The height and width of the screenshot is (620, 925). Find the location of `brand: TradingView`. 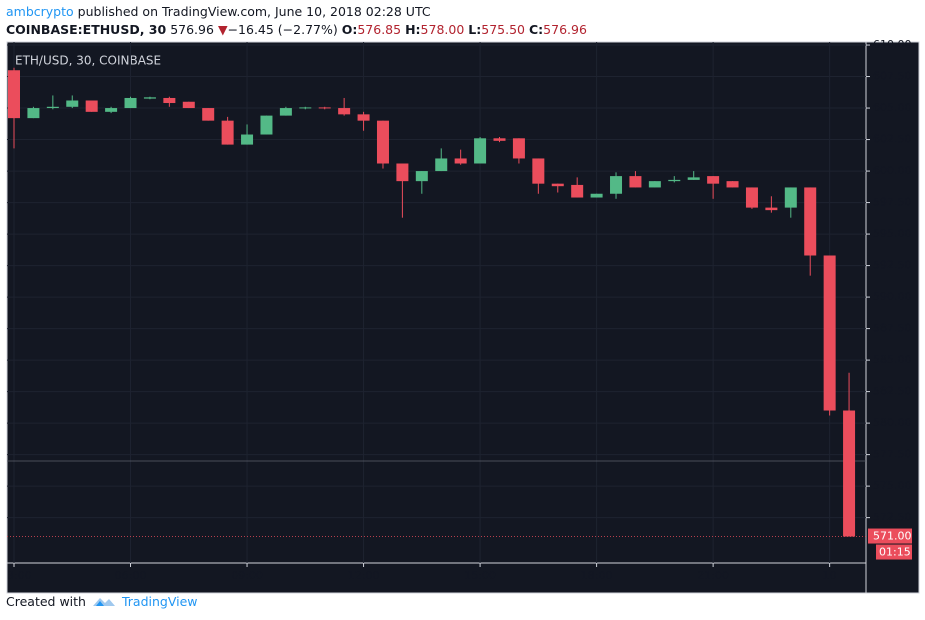

brand: TradingView is located at coordinates (159, 601).